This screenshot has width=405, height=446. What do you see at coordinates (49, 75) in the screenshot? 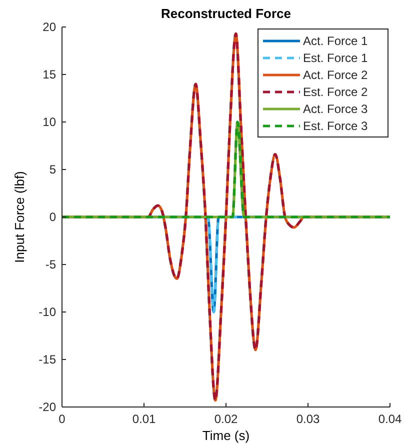
I see `y-tick-label: 15` at bounding box center [49, 75].